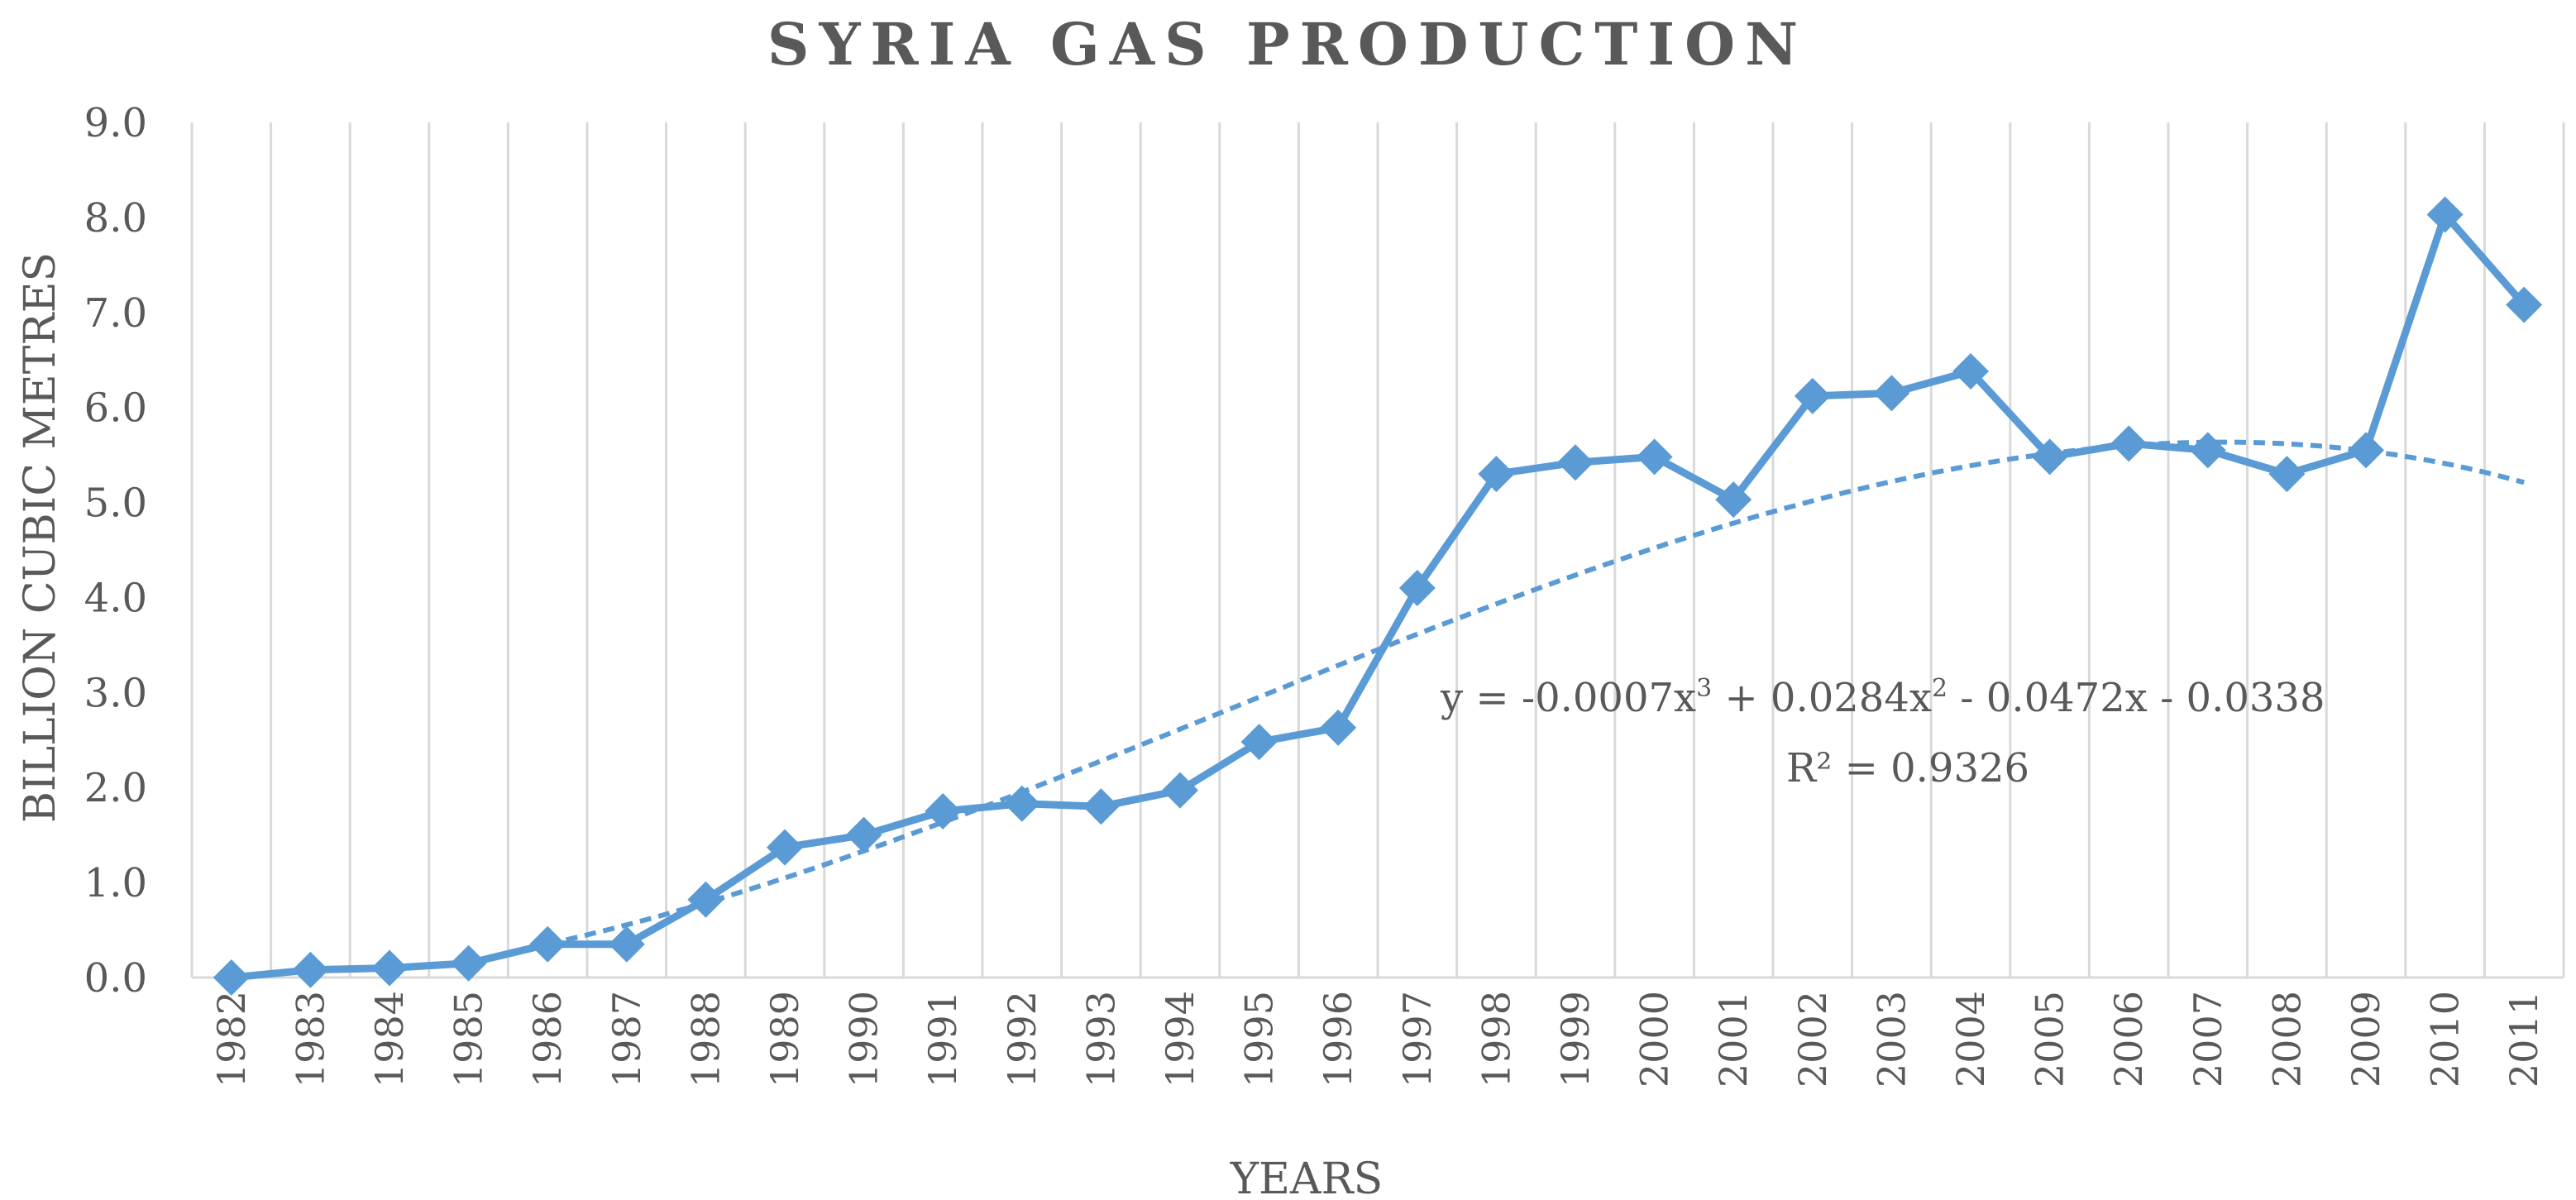  Describe the element at coordinates (2286, 1039) in the screenshot. I see `x-tick-label: 2008` at that location.